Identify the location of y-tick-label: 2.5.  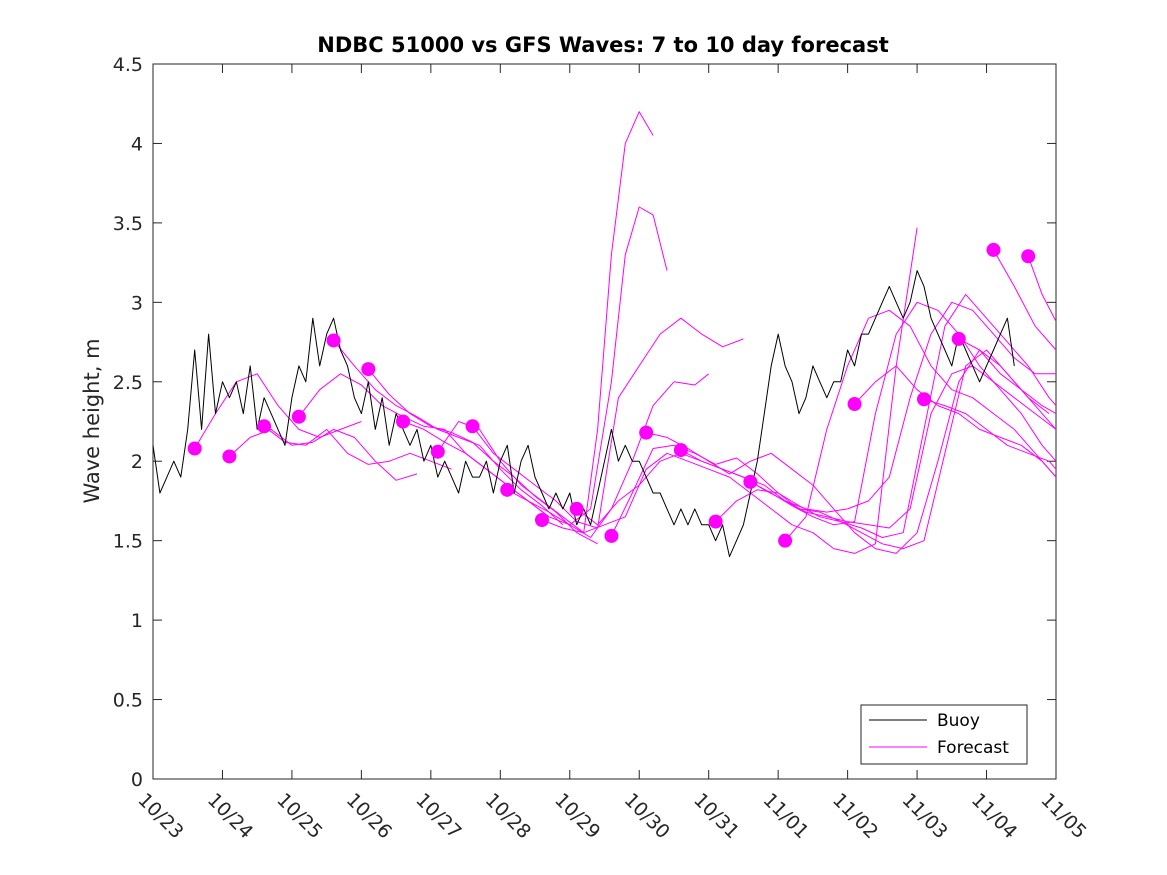
(128, 383).